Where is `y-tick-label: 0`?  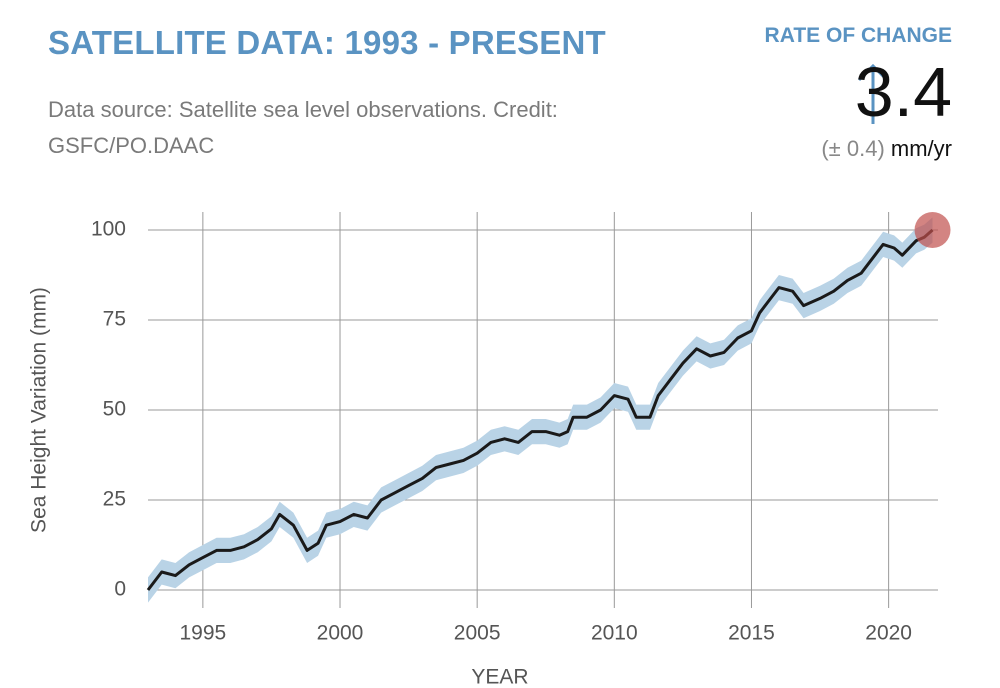
y-tick-label: 0 is located at coordinates (120, 589).